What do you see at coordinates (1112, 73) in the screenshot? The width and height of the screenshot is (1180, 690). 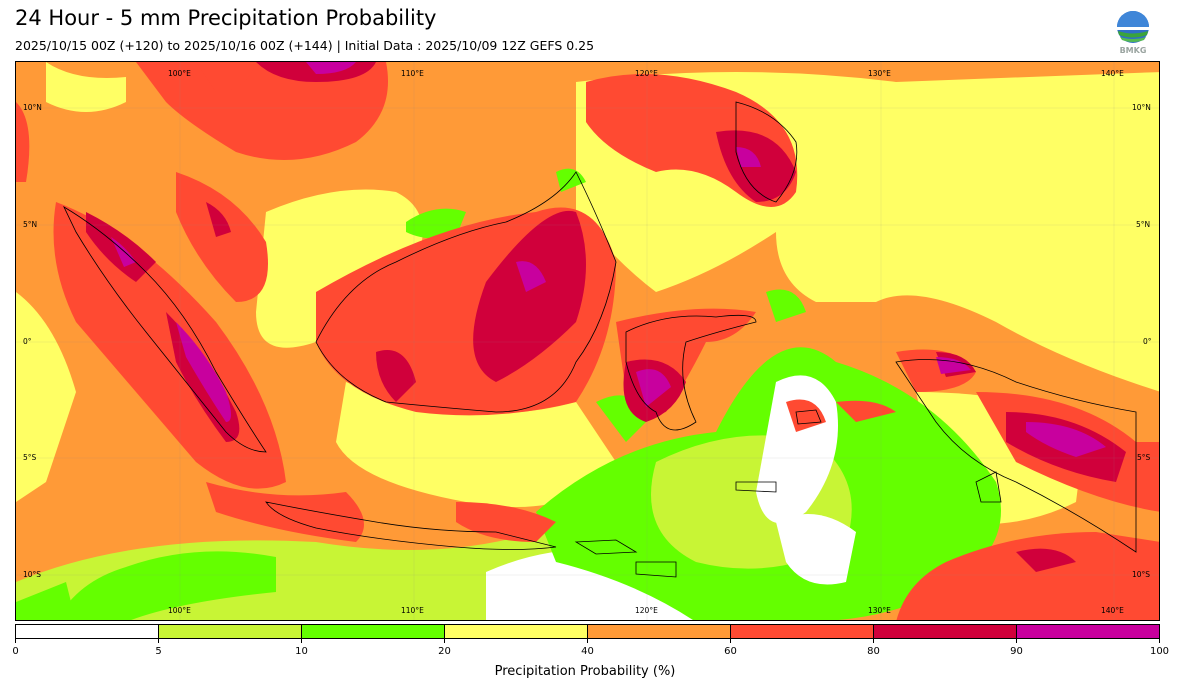 I see `lon-label-top-140: 140°E` at bounding box center [1112, 73].